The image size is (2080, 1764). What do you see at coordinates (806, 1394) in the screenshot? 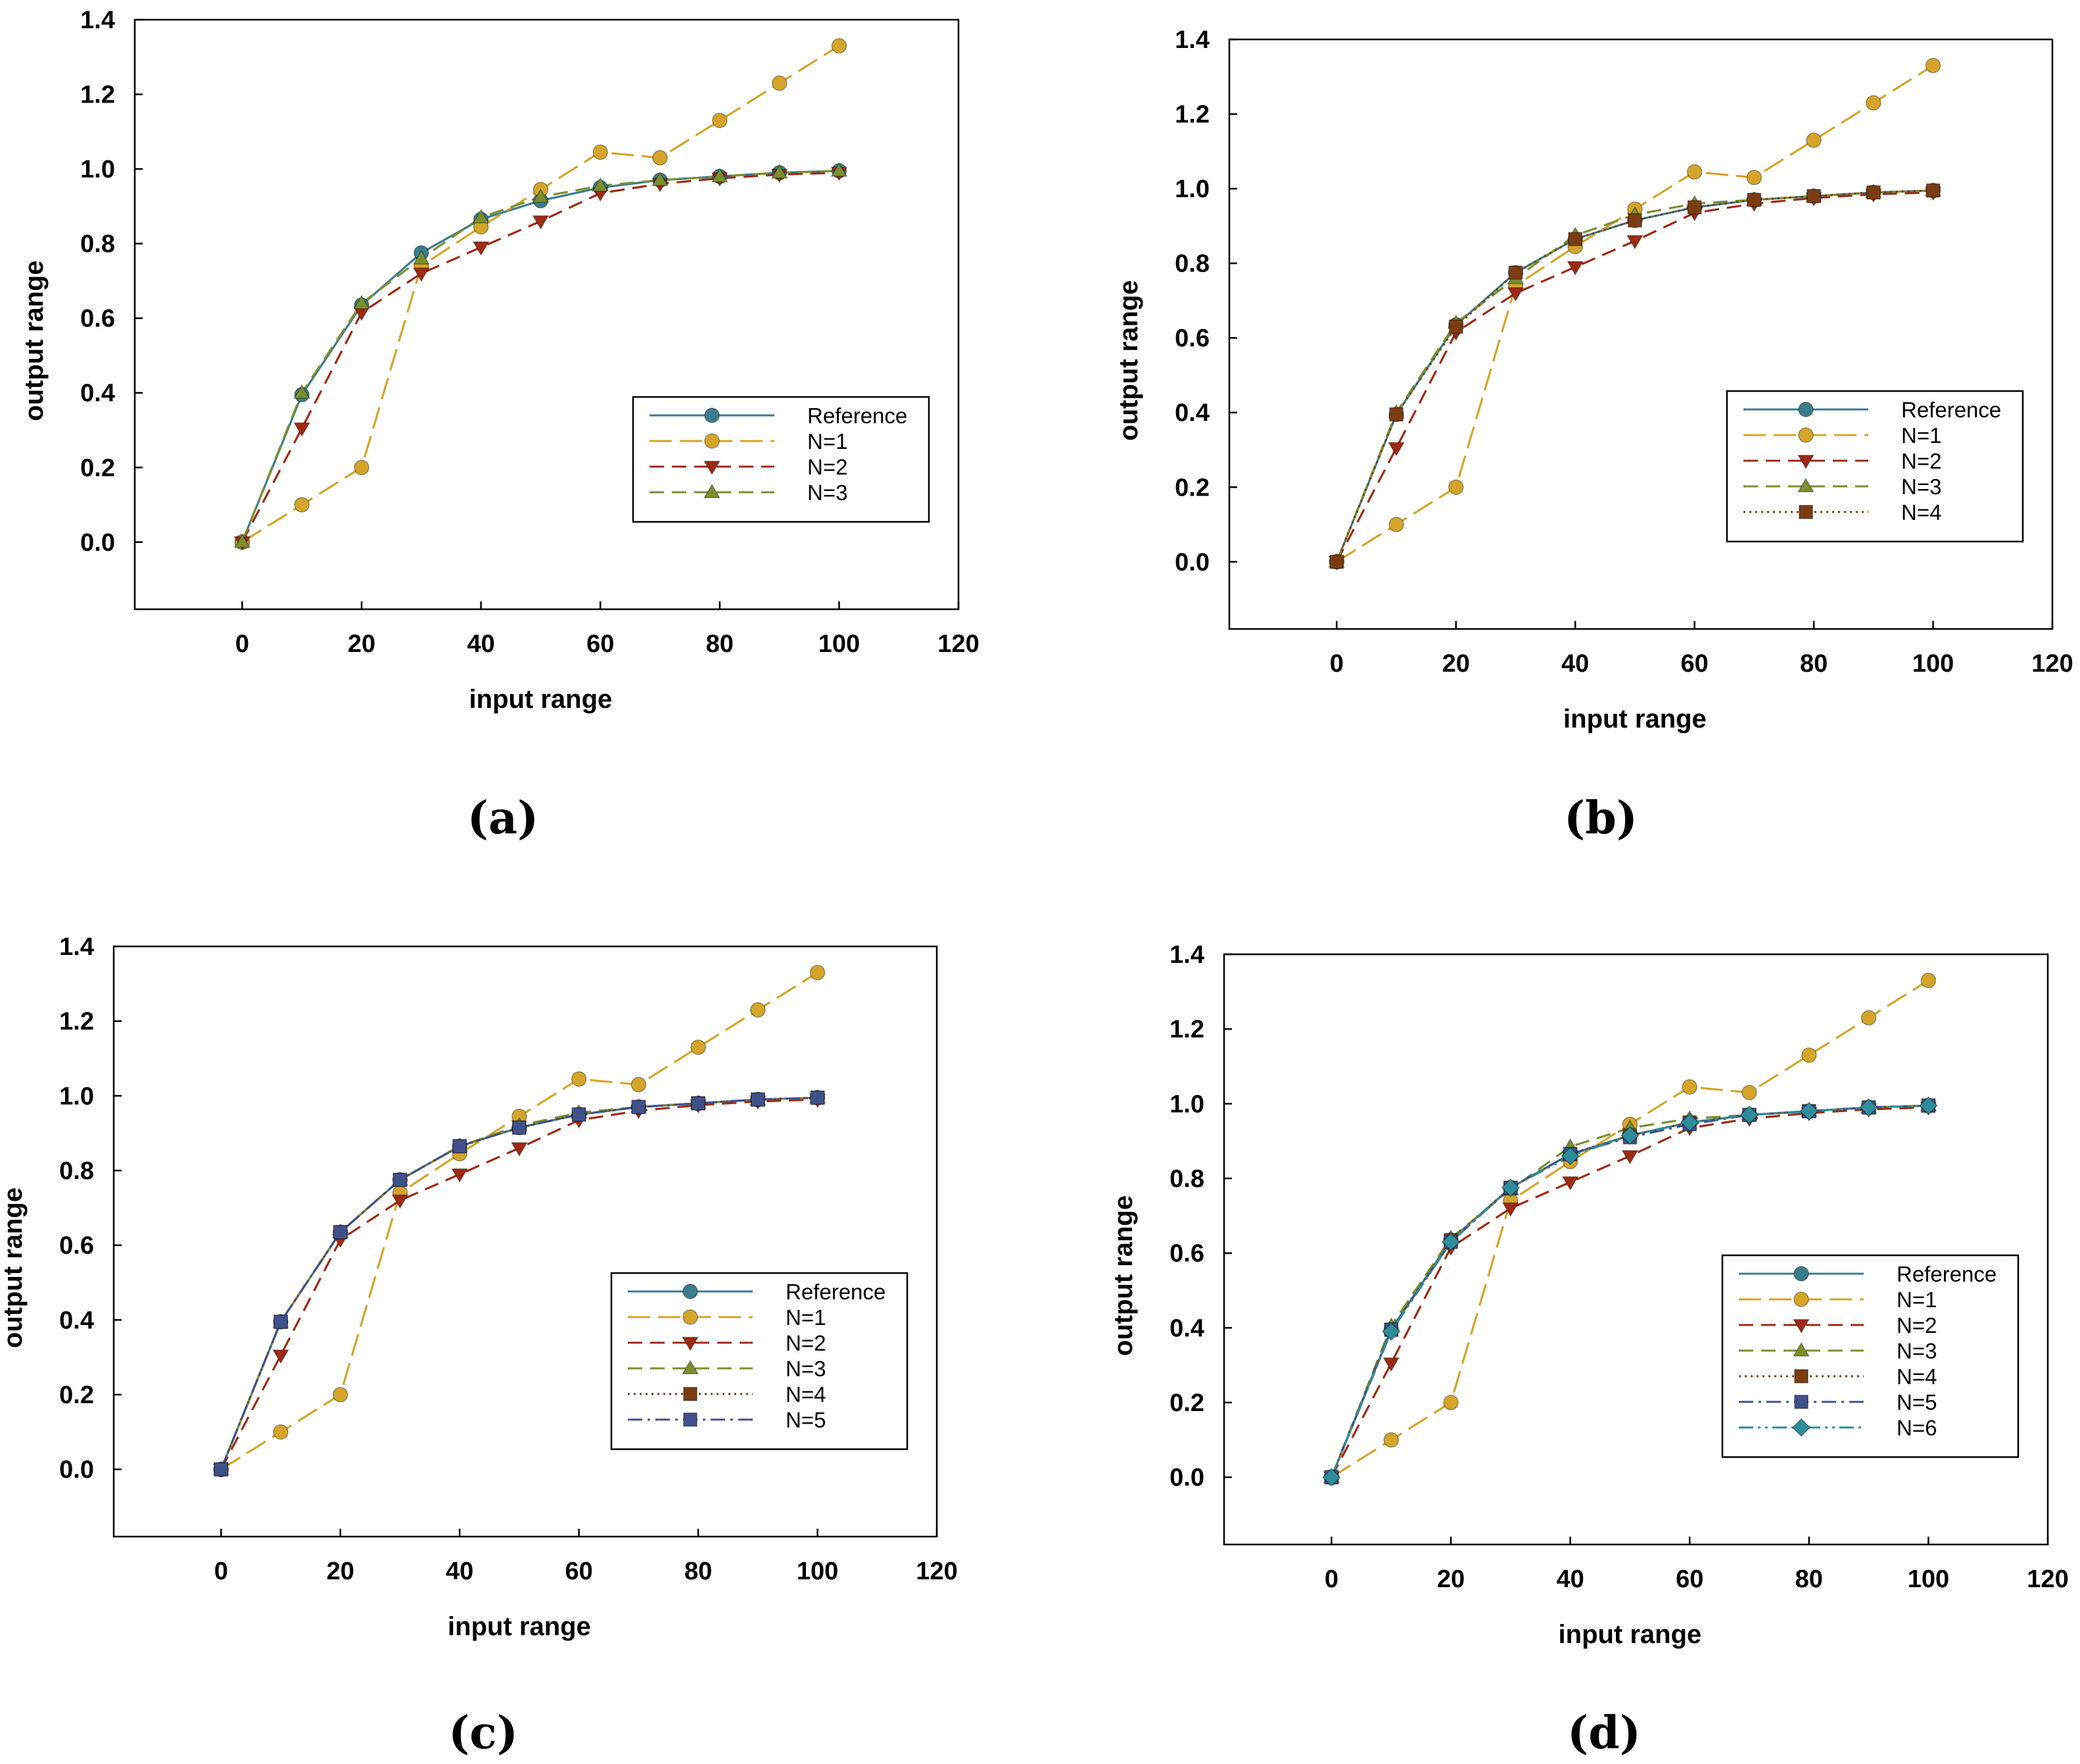
I see `legend-label: N=4` at bounding box center [806, 1394].